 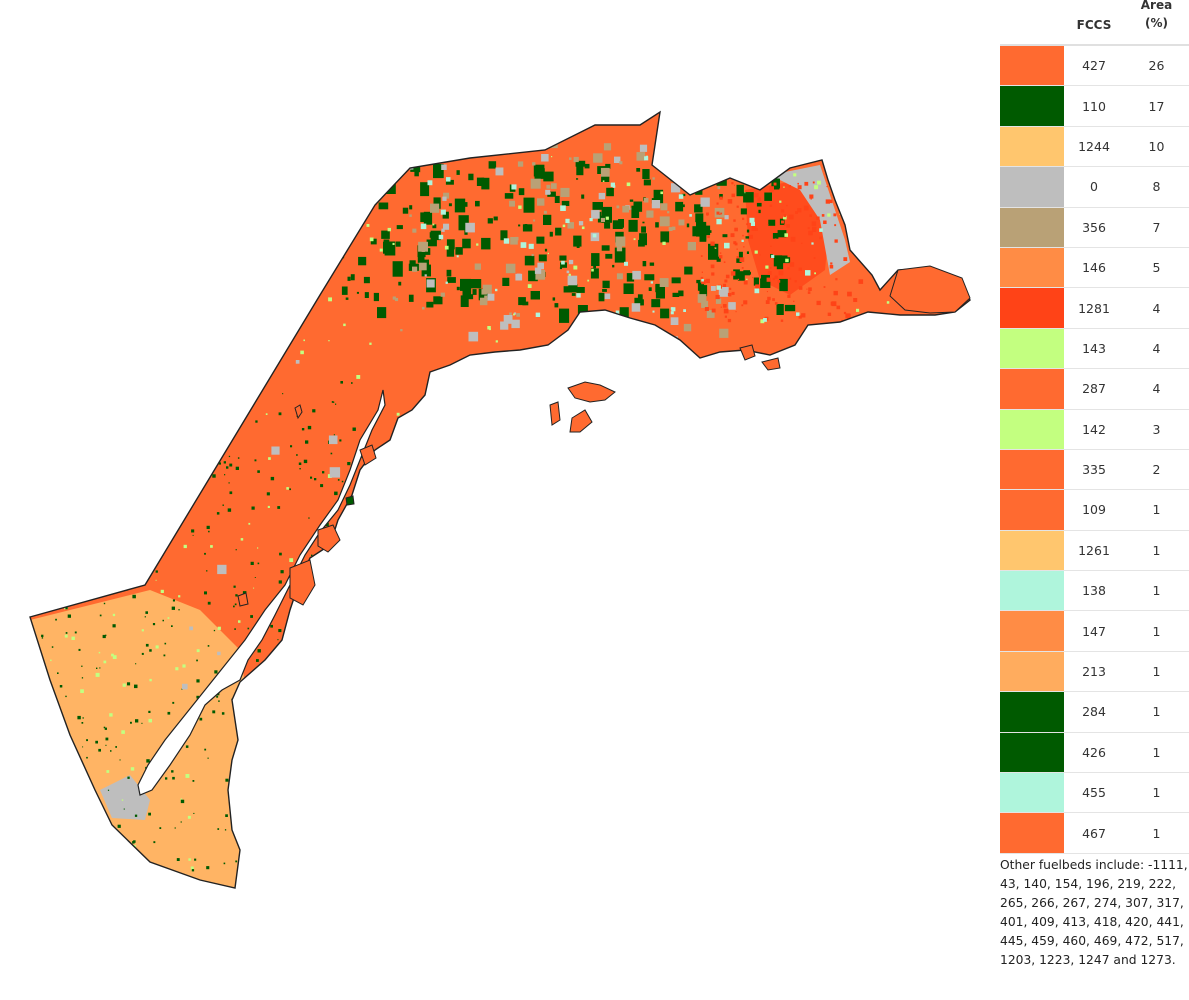 I want to click on legend-fccs-value: 0, so click(x=1094, y=187).